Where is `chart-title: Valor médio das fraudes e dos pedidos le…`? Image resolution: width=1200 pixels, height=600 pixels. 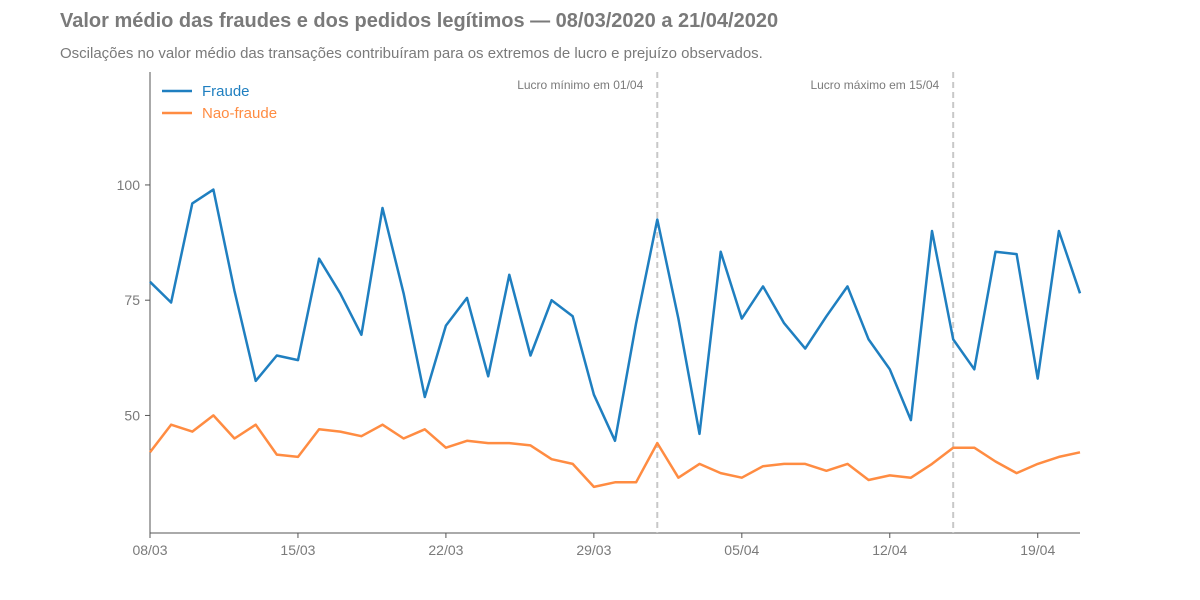
chart-title: Valor médio das fraudes e dos pedidos le… is located at coordinates (419, 21).